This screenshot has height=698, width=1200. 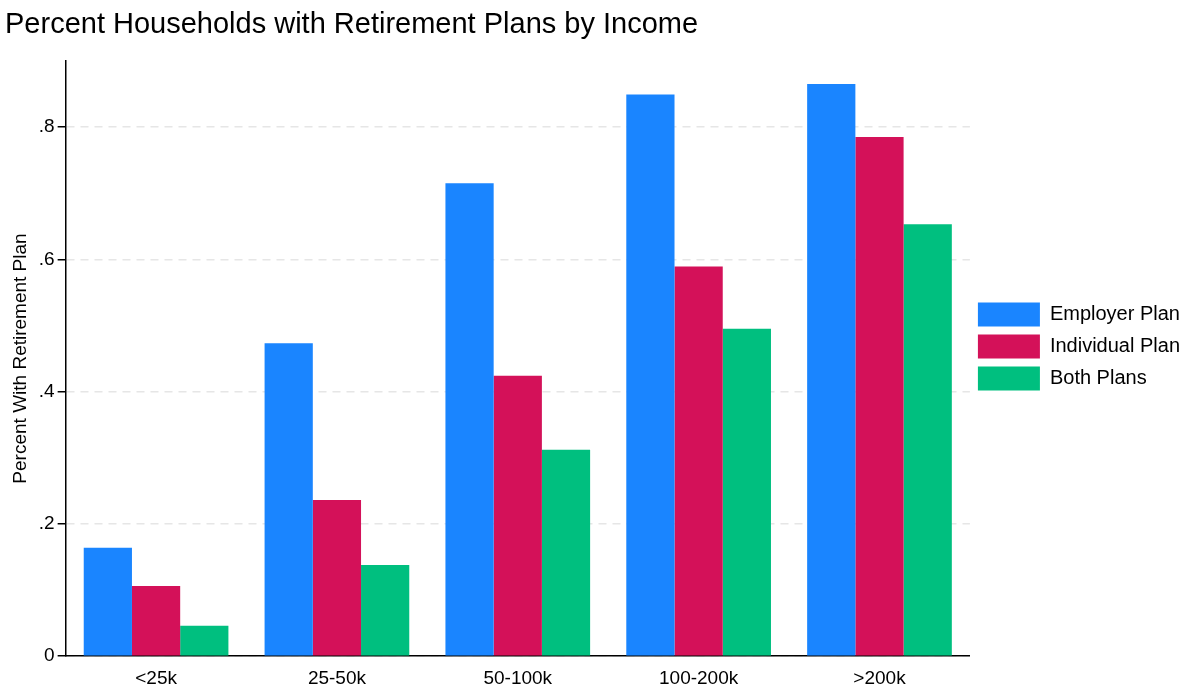 What do you see at coordinates (337, 677) in the screenshot?
I see `x-tick-label: 25-50k` at bounding box center [337, 677].